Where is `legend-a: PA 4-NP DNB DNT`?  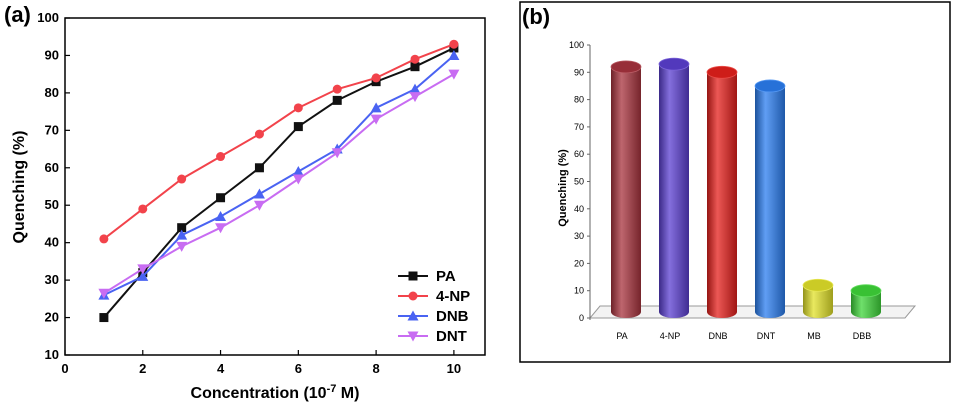 legend-a: PA 4-NP DNB DNT is located at coordinates (434, 306).